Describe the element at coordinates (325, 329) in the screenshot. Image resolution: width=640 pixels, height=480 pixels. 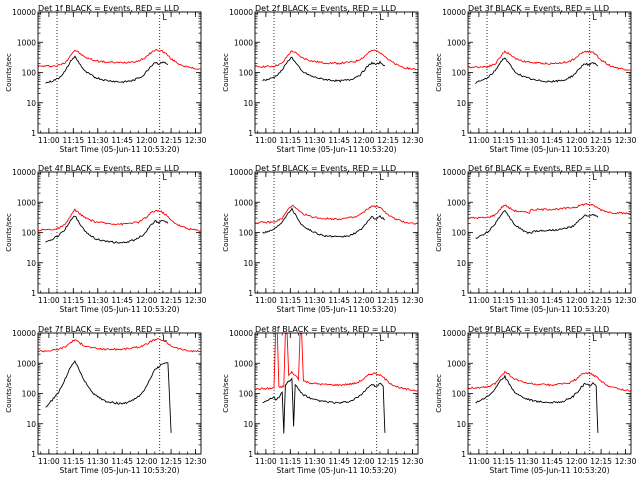
I see `panel-title: Det 8f BLACK = Events, RED = LLD` at that location.